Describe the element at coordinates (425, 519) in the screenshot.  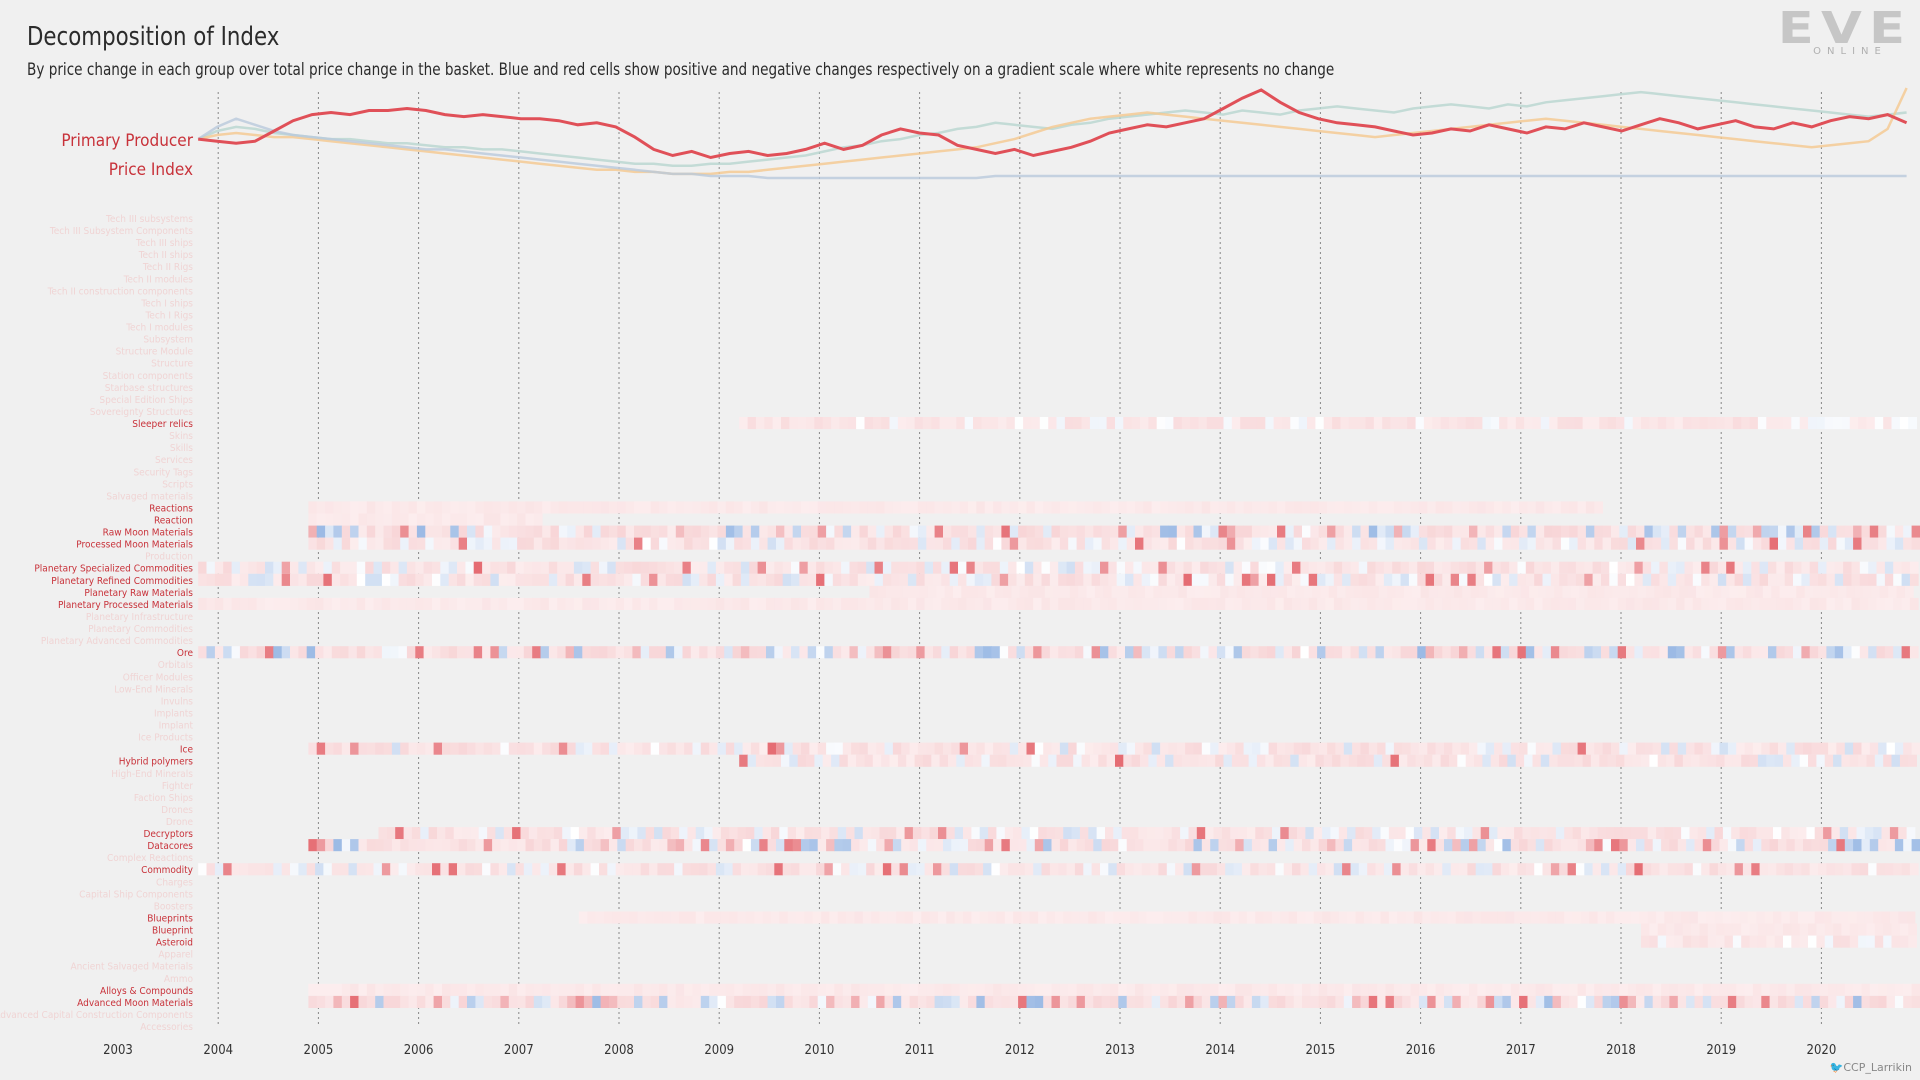
I see `heatmap-row` at that location.